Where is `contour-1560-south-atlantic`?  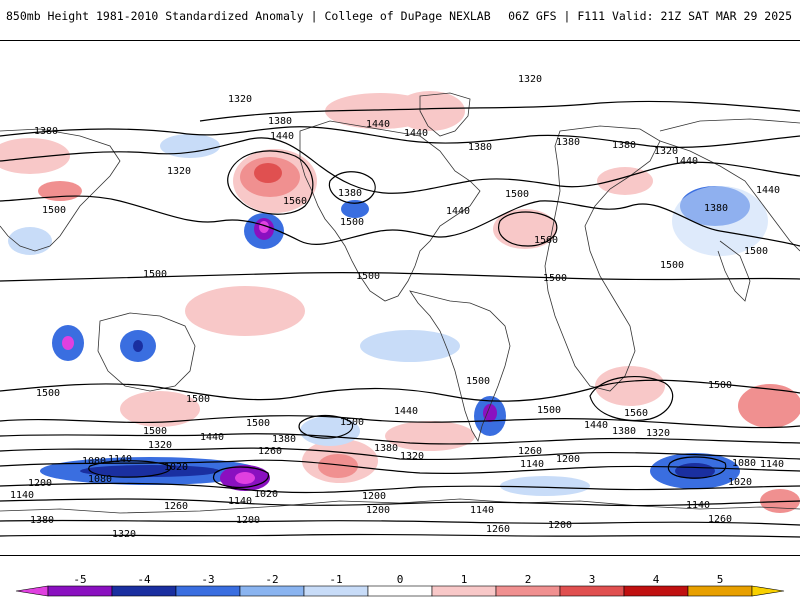
contour-1560-south-atlantic is located at coordinates (631, 399).